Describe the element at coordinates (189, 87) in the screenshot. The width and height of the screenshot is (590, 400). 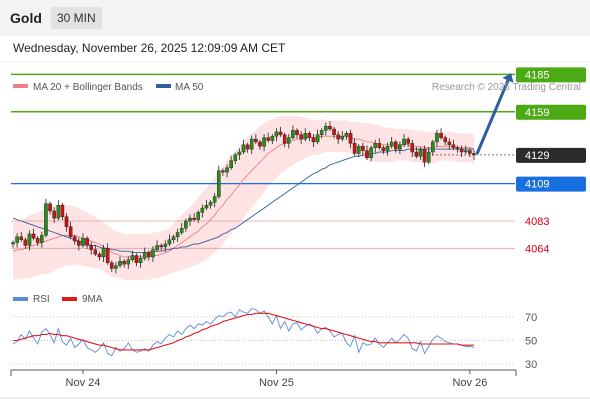
I see `legend-ma50-label: MA 50` at that location.